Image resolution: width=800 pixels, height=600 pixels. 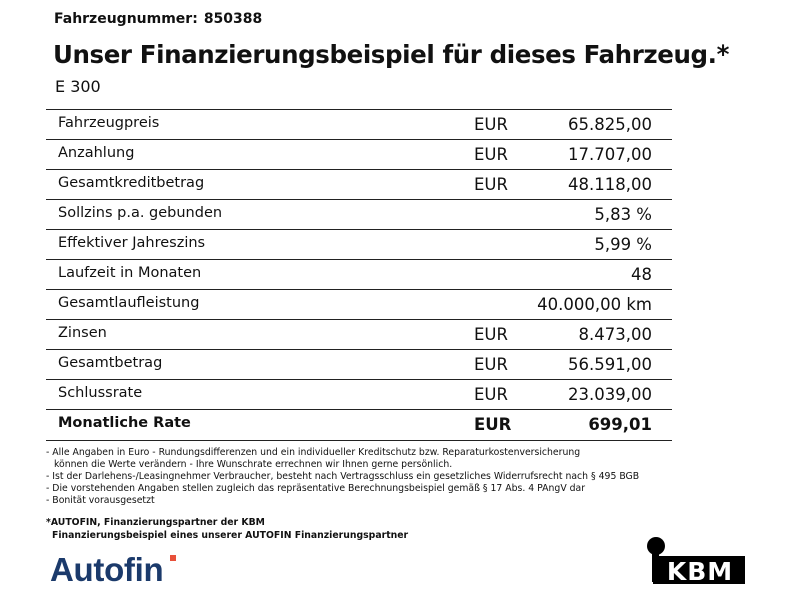 What do you see at coordinates (129, 303) in the screenshot?
I see `row-label: Gesamtlaufleistung` at bounding box center [129, 303].